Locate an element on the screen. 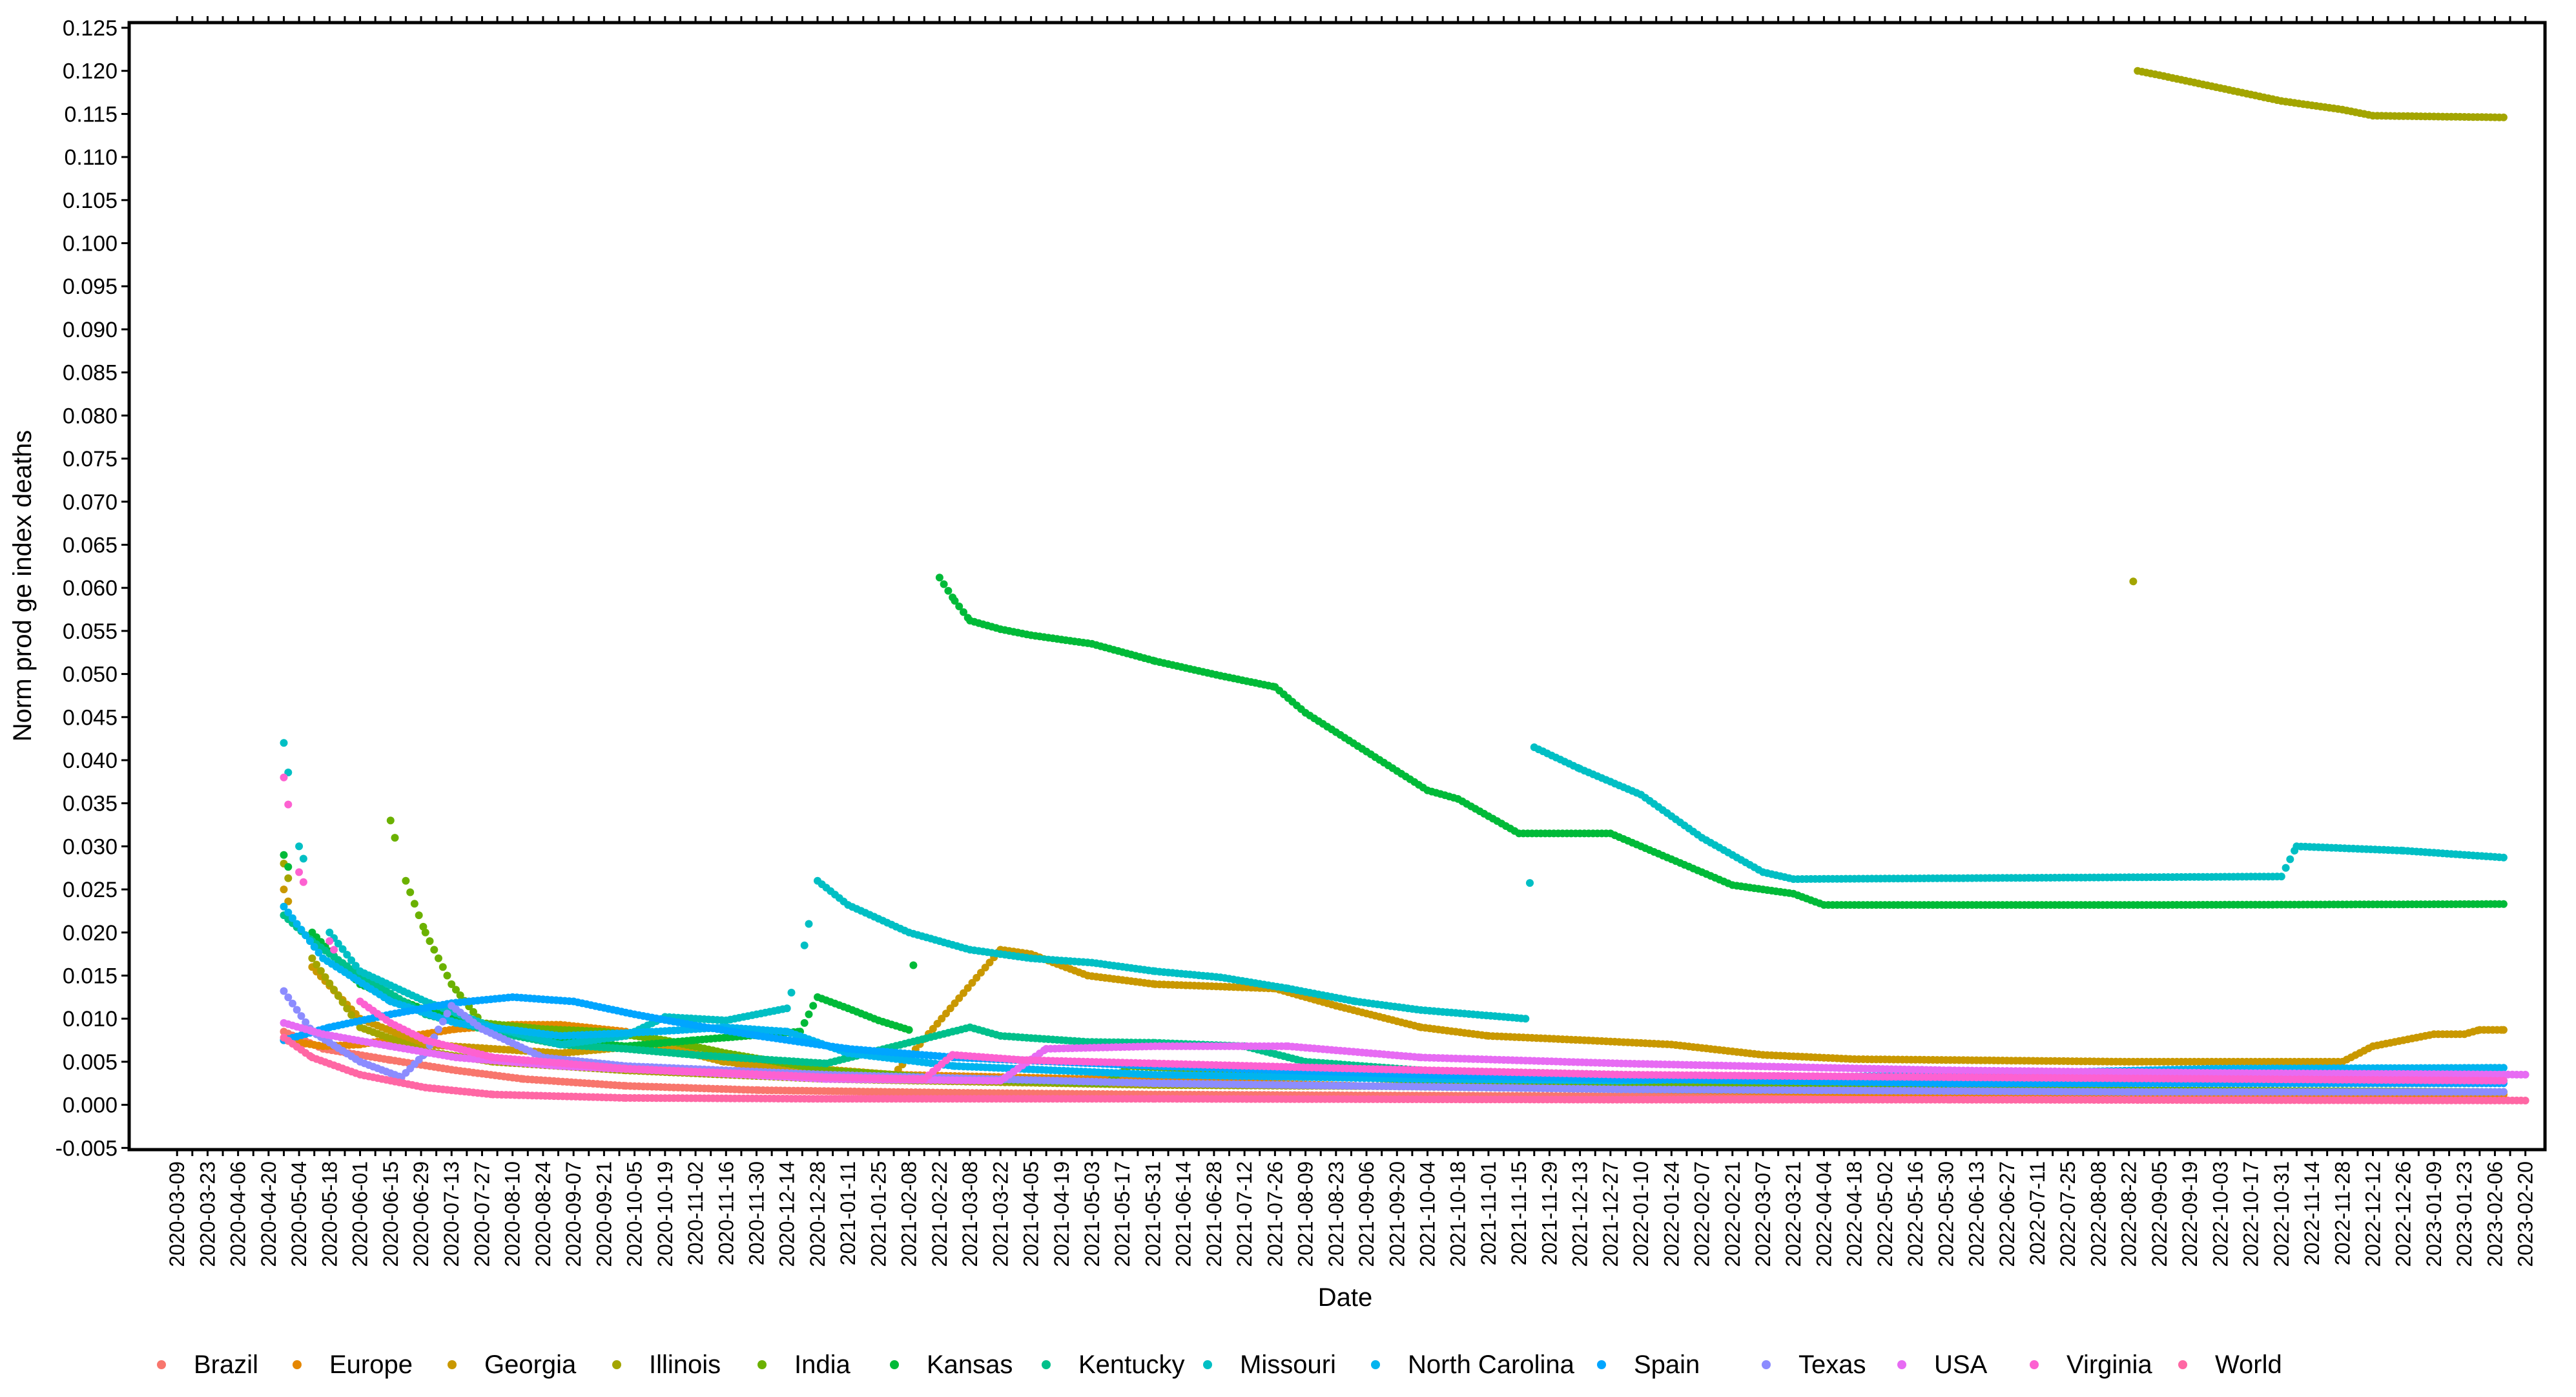 This screenshot has width=2576, height=1397. series-georgia is located at coordinates (1394, 982).